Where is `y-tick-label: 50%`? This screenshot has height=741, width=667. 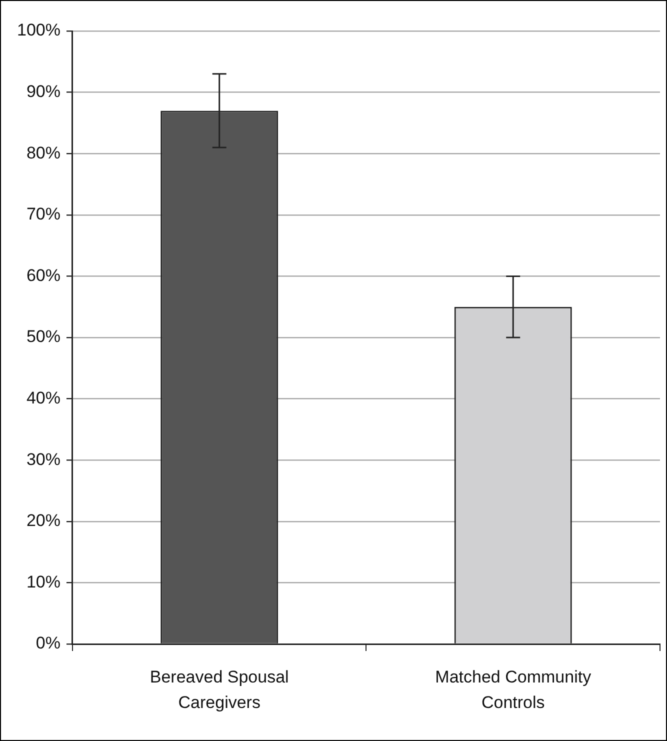 y-tick-label: 50% is located at coordinates (43, 336).